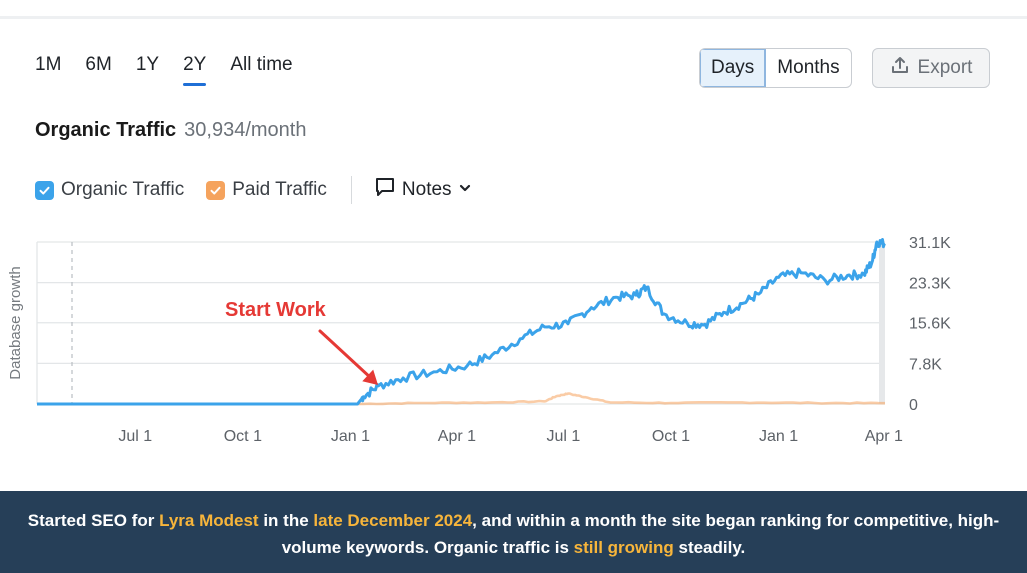 The width and height of the screenshot is (1027, 573). What do you see at coordinates (882, 323) in the screenshot?
I see `chart-right-shade` at bounding box center [882, 323].